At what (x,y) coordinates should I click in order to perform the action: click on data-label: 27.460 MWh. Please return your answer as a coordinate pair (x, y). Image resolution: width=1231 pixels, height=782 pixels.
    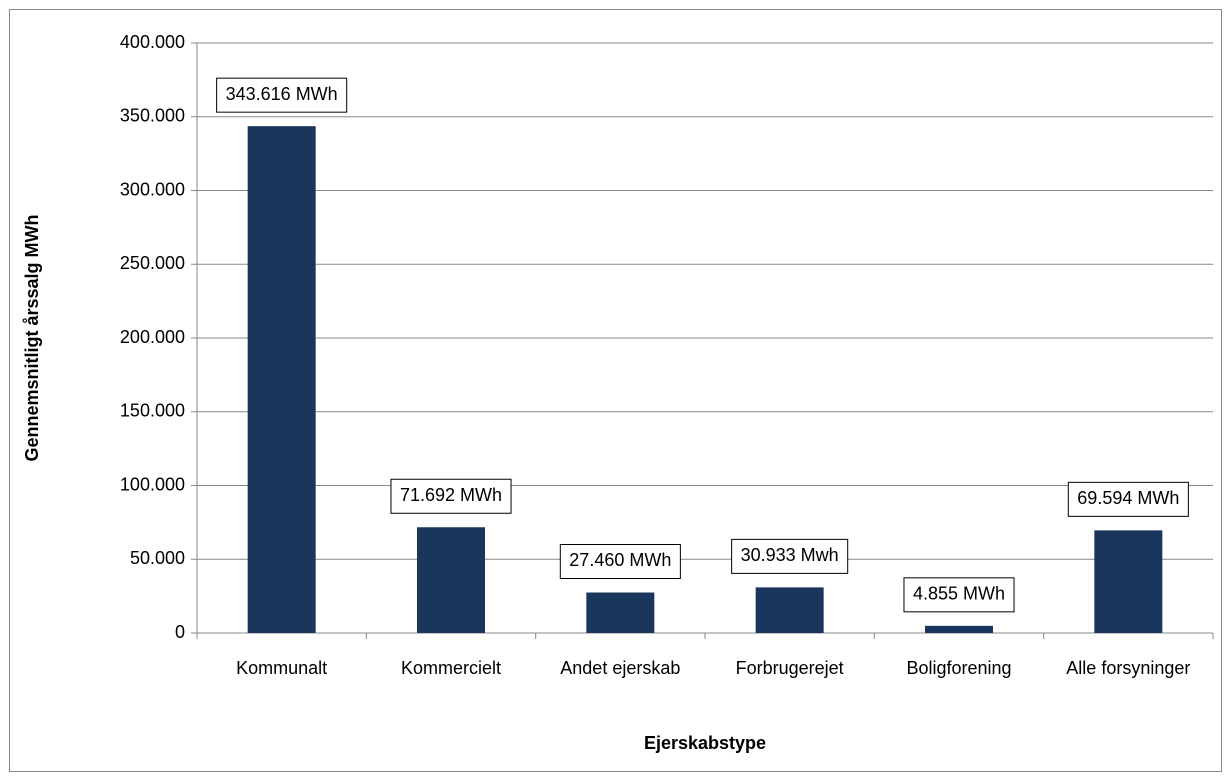
    Looking at the image, I should click on (620, 560).